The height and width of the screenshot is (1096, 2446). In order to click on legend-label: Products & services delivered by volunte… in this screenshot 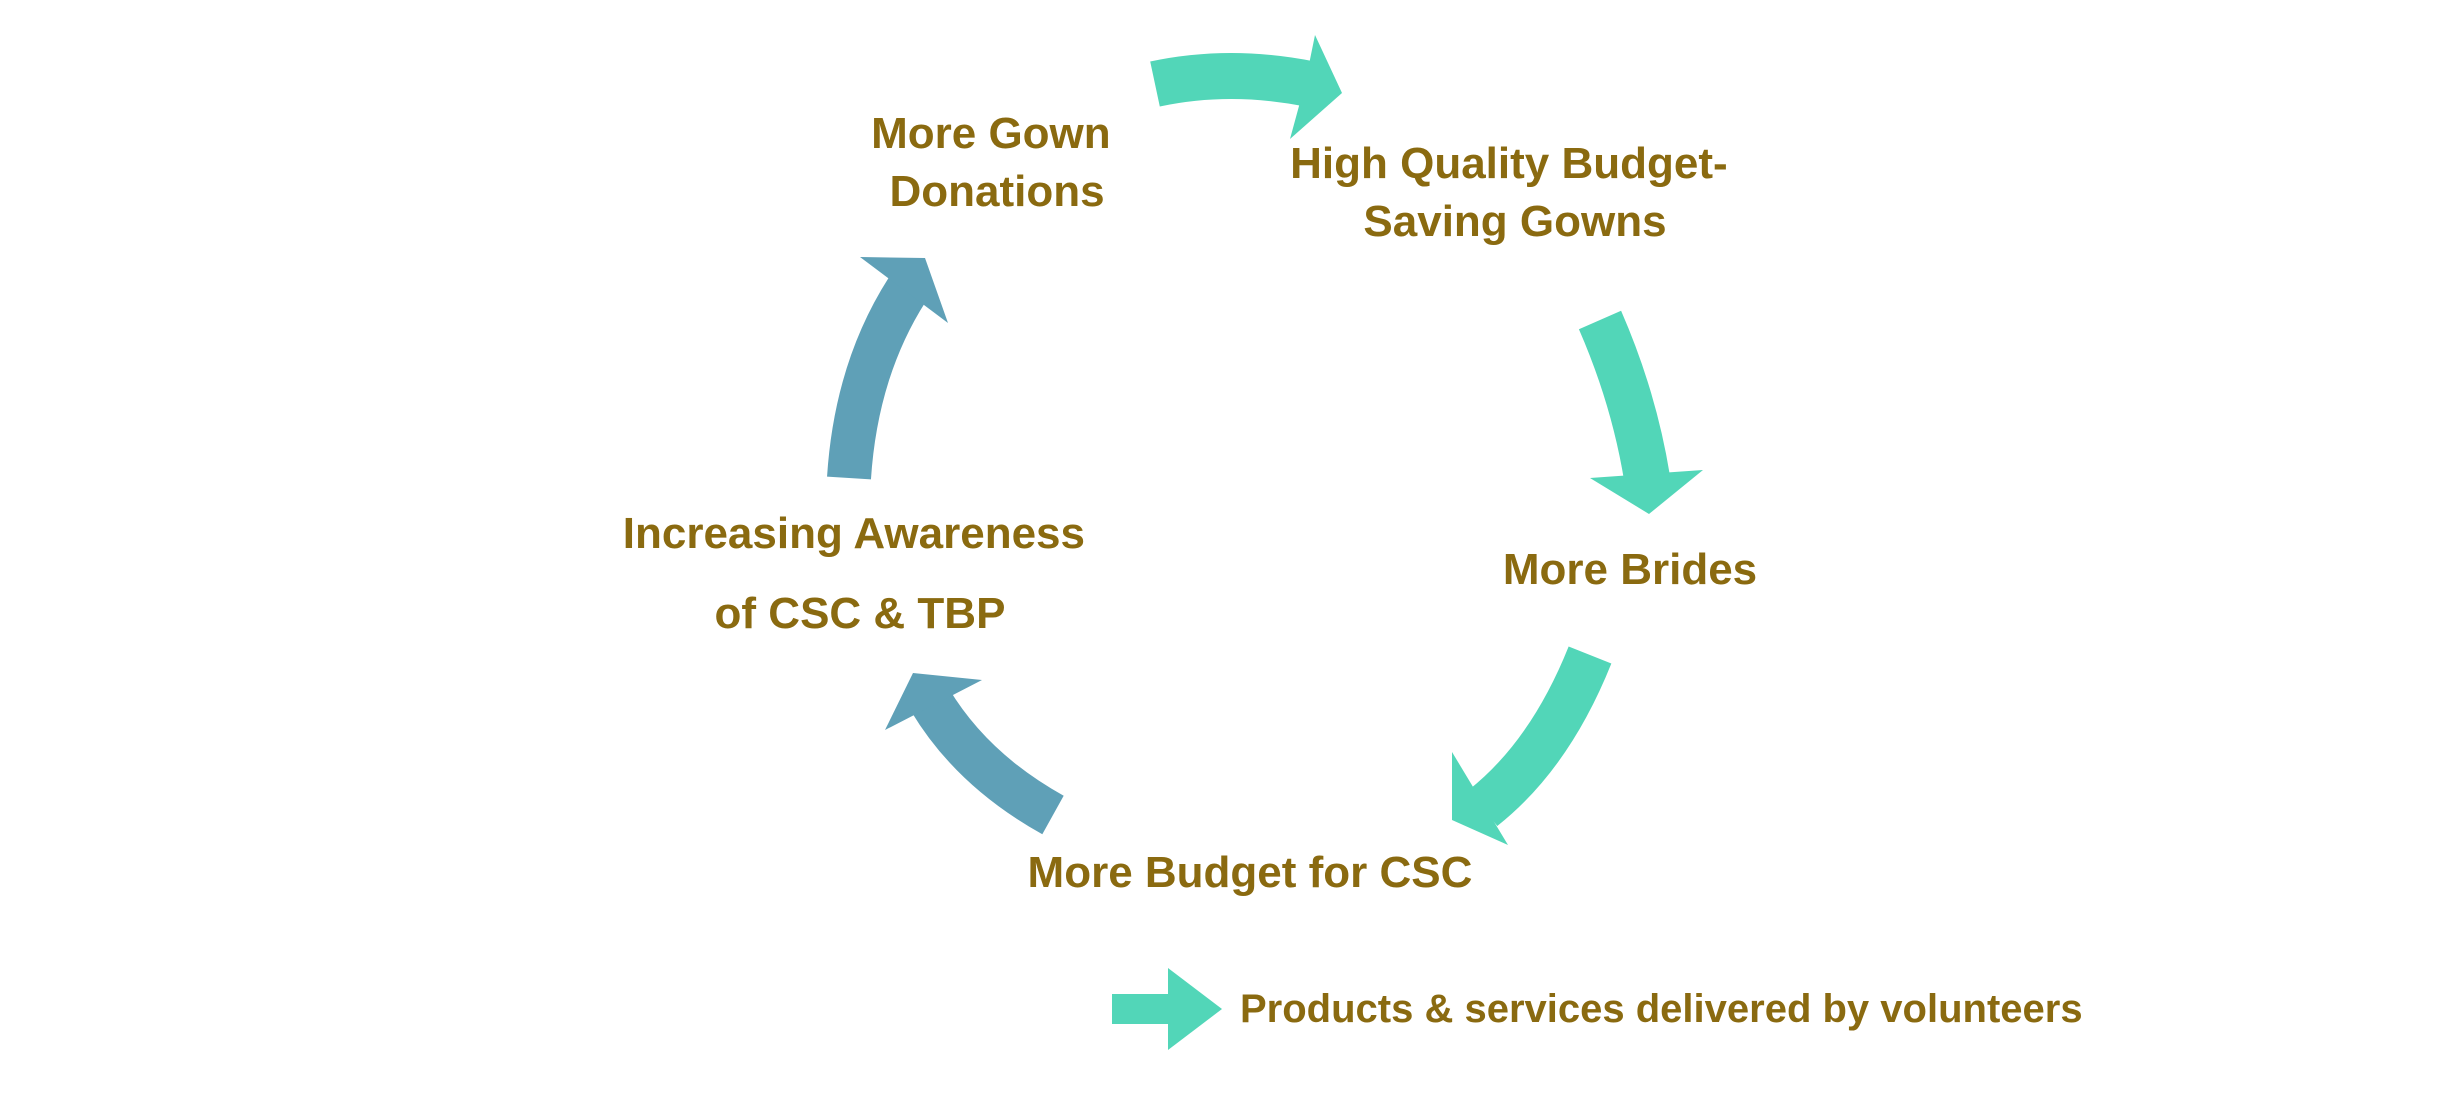, I will do `click(1661, 1009)`.